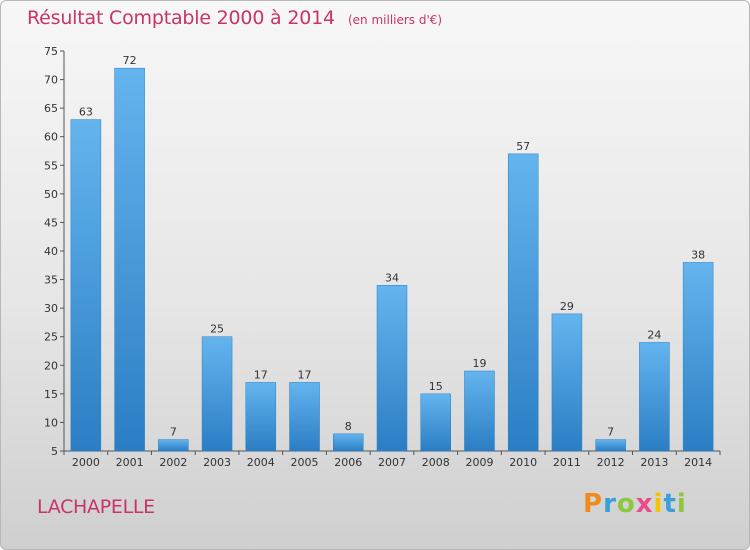 The image size is (750, 550). Describe the element at coordinates (654, 462) in the screenshot. I see `x-tick-label: 2013` at that location.